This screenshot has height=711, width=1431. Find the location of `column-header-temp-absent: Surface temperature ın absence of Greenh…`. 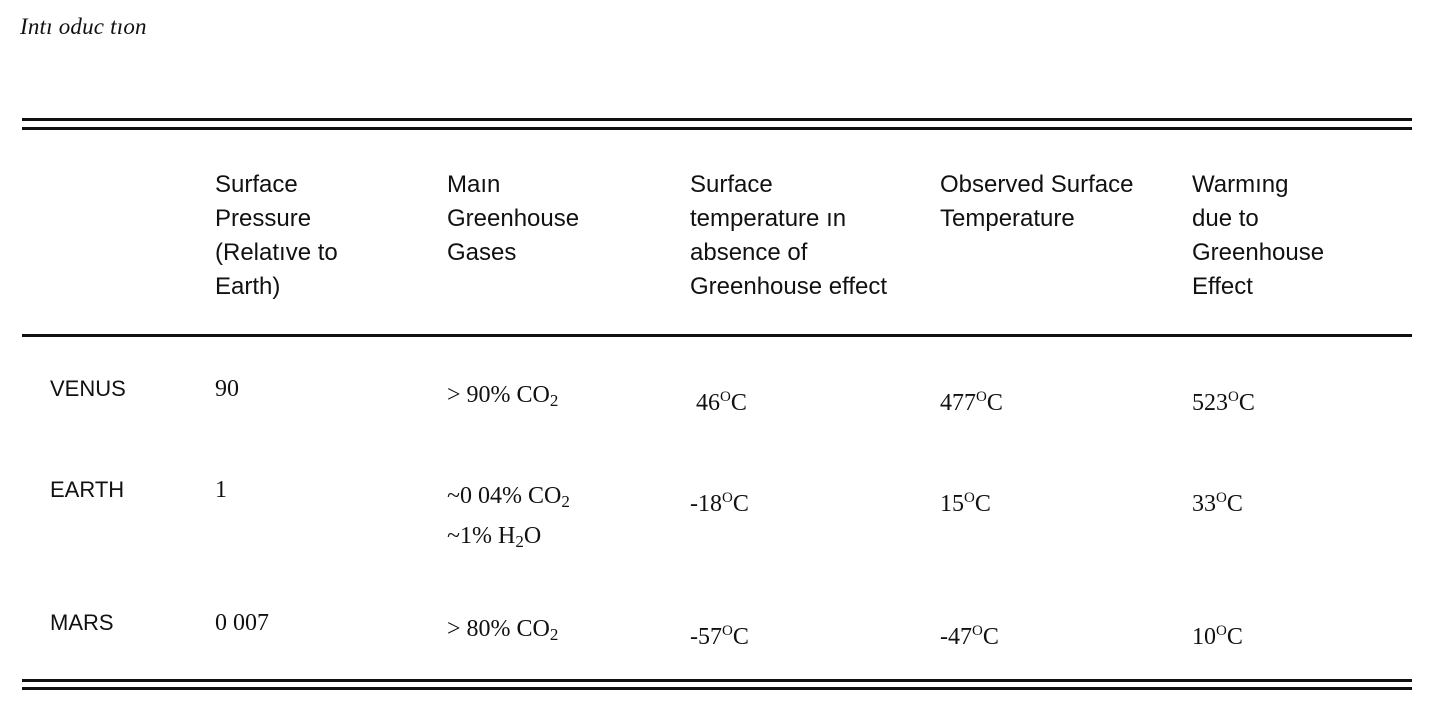

column-header-temp-absent: Surface temperature ın absence of Greenh… is located at coordinates (788, 236).